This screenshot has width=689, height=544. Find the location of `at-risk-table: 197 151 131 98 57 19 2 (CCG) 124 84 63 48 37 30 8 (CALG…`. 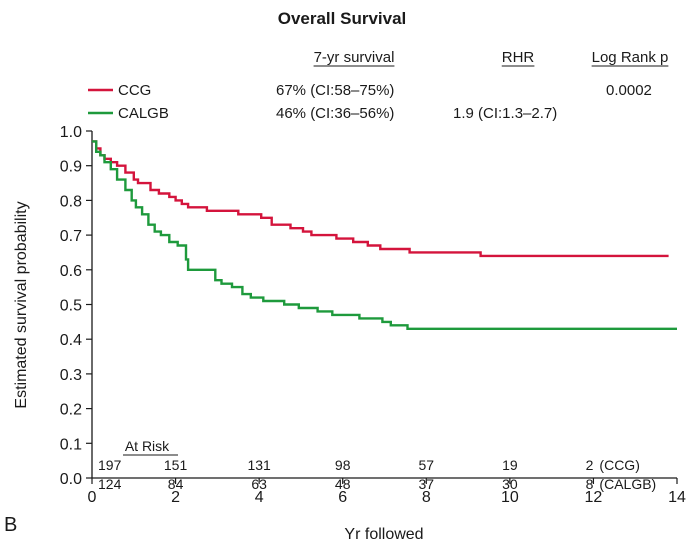

at-risk-table: 197 151 131 98 57 19 2 (CCG) 124 84 63 48 37 30 8 (CALG… is located at coordinates (377, 474).